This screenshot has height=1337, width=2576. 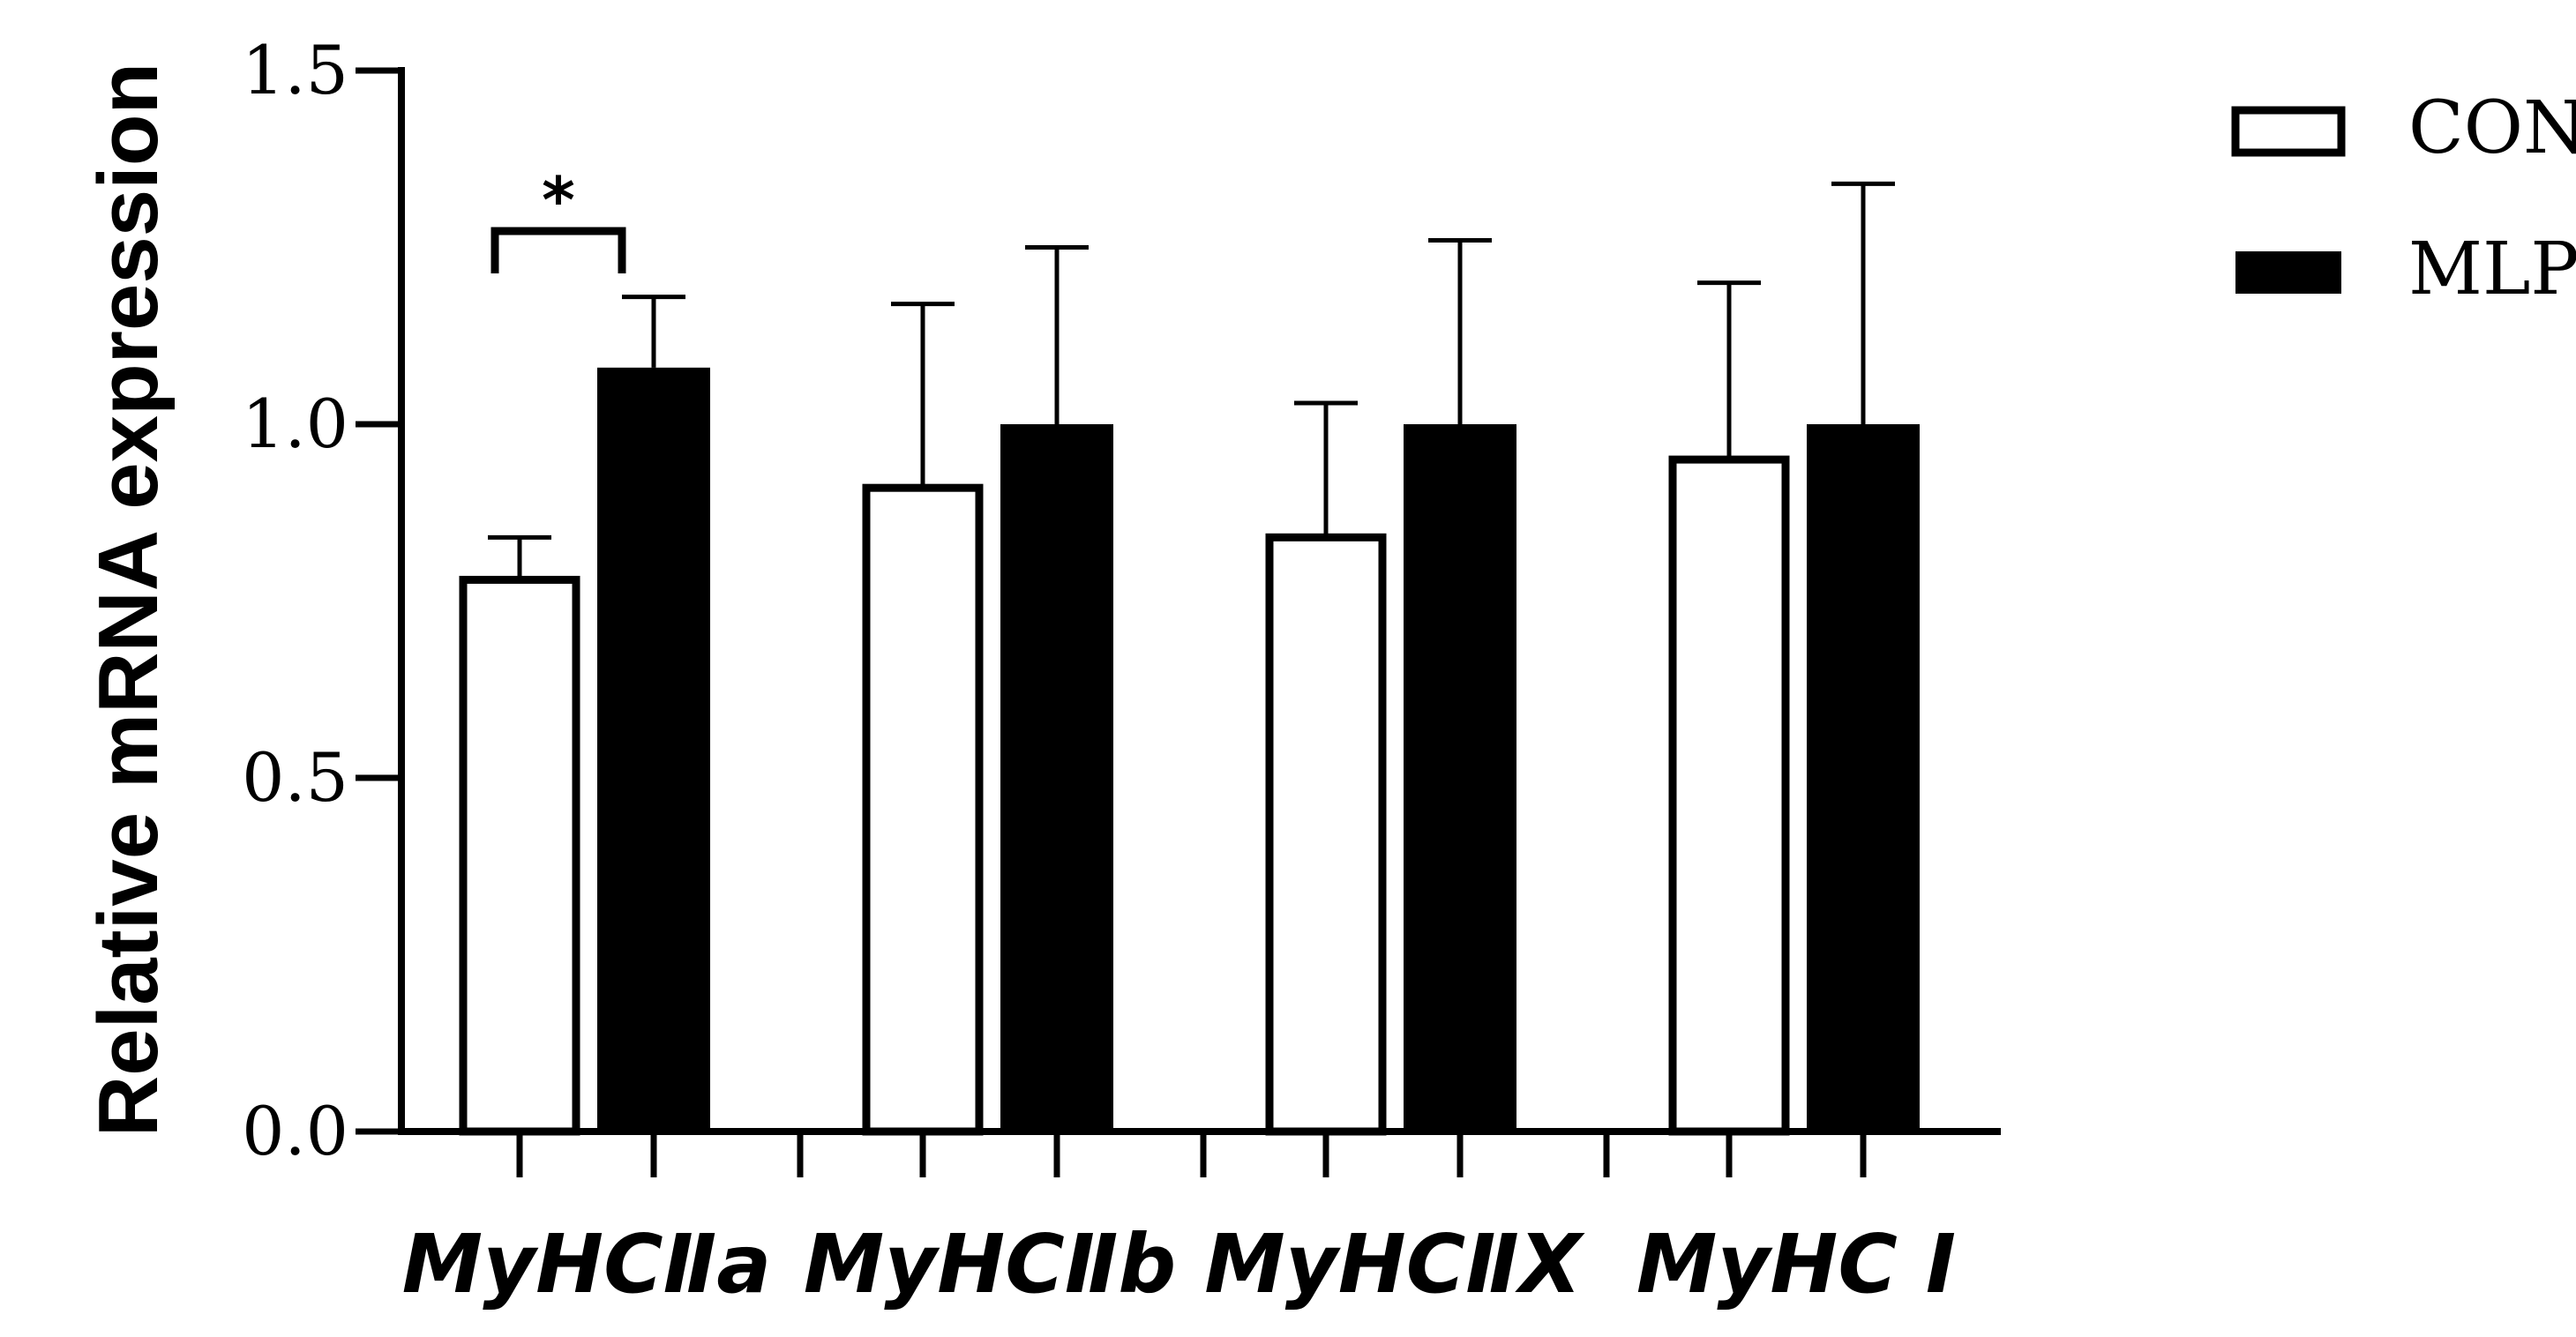 What do you see at coordinates (2289, 131) in the screenshot?
I see `legend-swatch-con` at bounding box center [2289, 131].